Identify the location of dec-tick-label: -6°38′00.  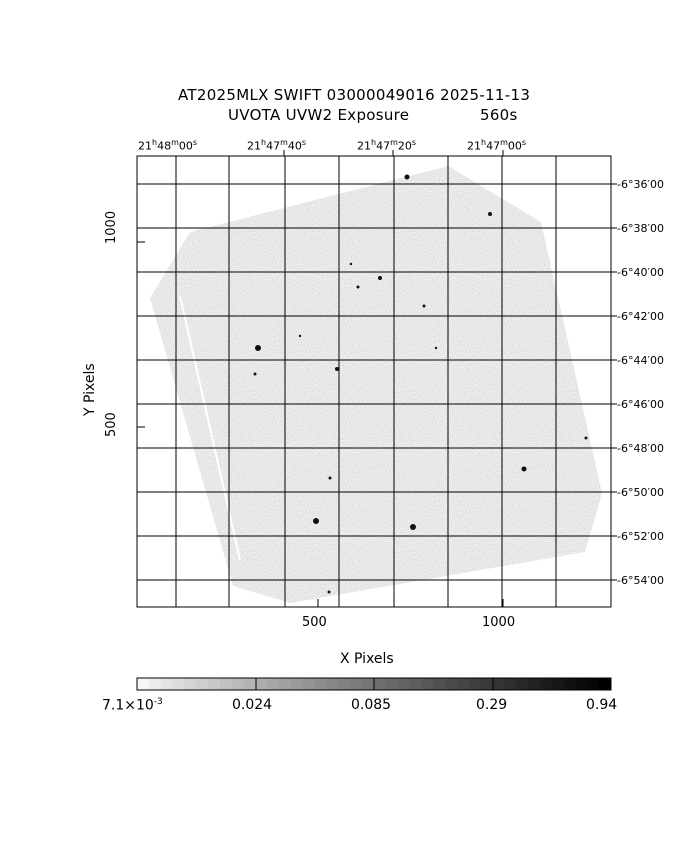
(640, 228).